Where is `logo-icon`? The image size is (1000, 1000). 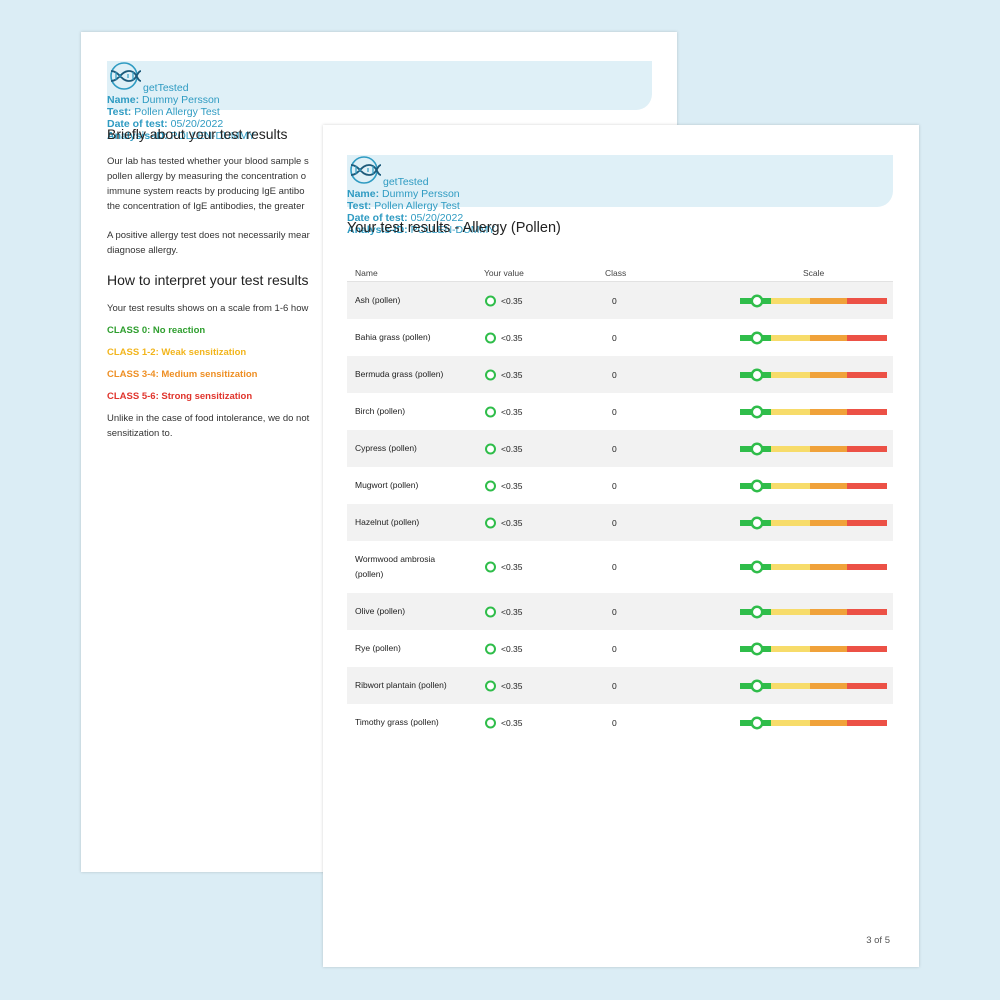
logo-icon is located at coordinates (366, 170).